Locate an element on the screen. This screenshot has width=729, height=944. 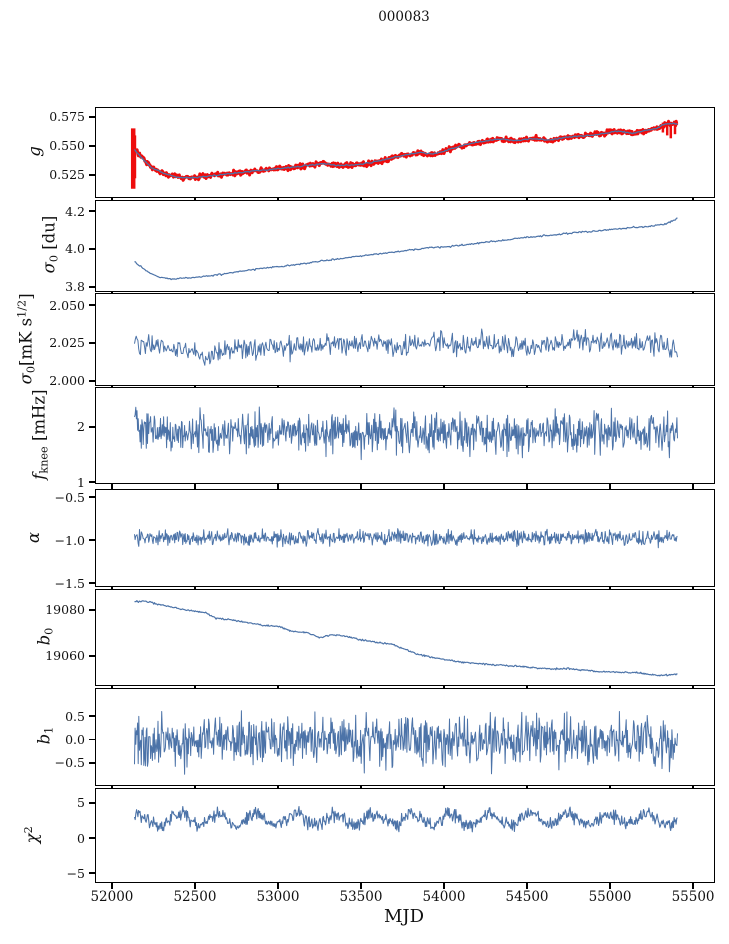
y-tick-label: 19080 is located at coordinates (65, 610).